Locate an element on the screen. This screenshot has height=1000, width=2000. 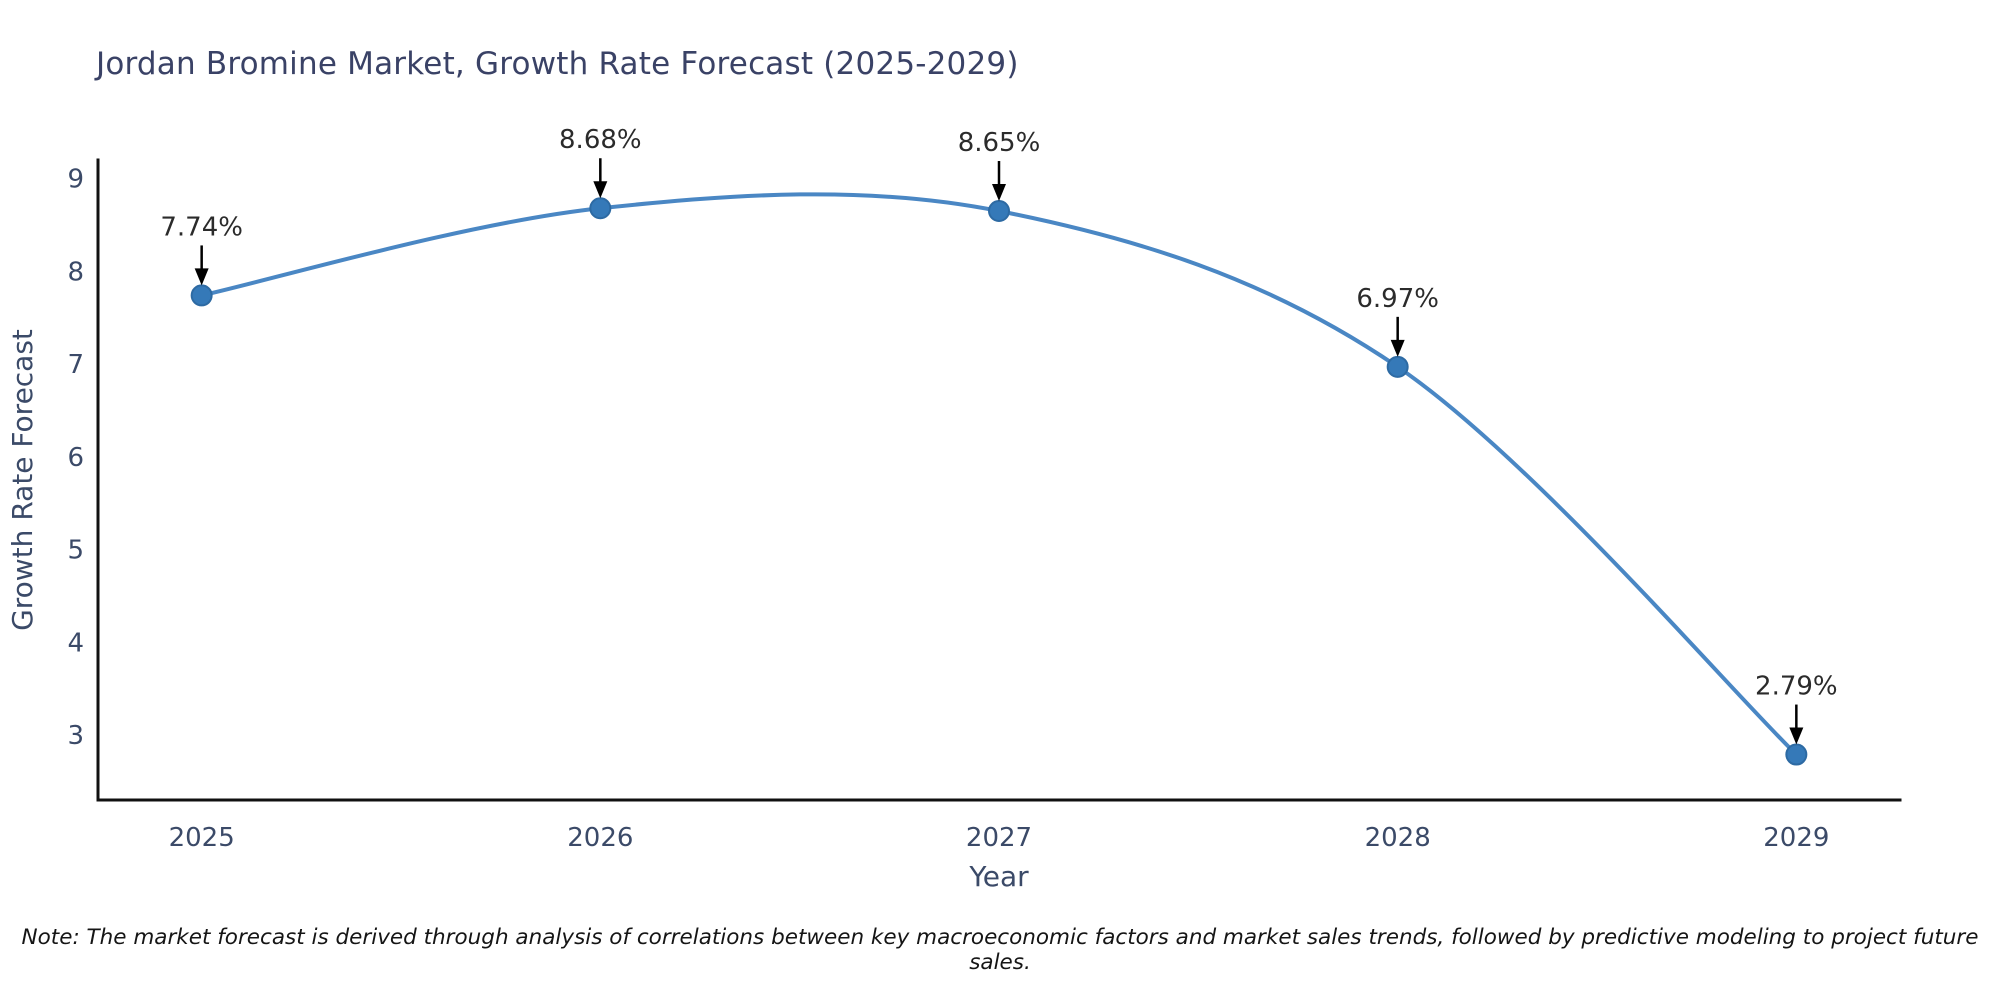
x-tick-label: 2026 is located at coordinates (600, 838).